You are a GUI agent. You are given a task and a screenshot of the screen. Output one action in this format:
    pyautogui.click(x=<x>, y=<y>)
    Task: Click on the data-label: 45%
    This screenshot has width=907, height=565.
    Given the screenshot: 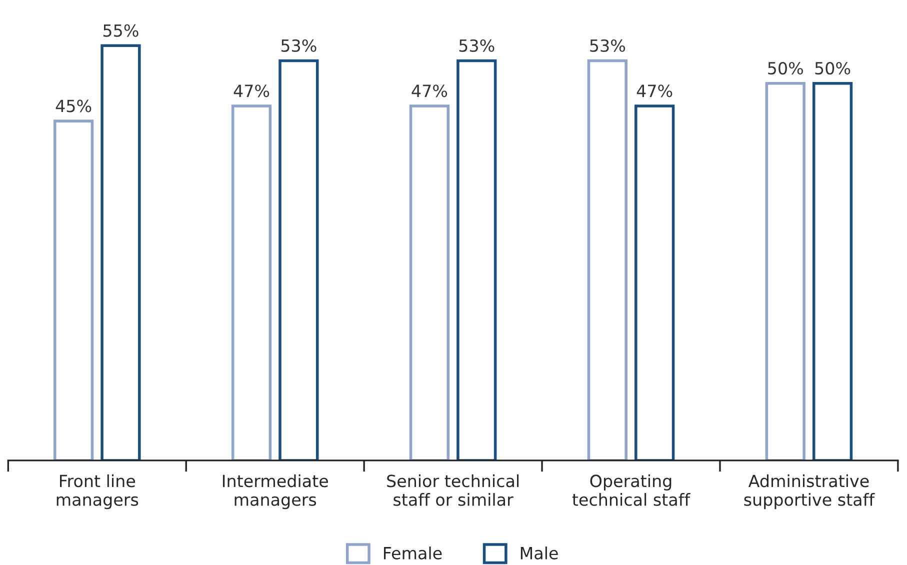 What is the action you would take?
    pyautogui.click(x=74, y=106)
    